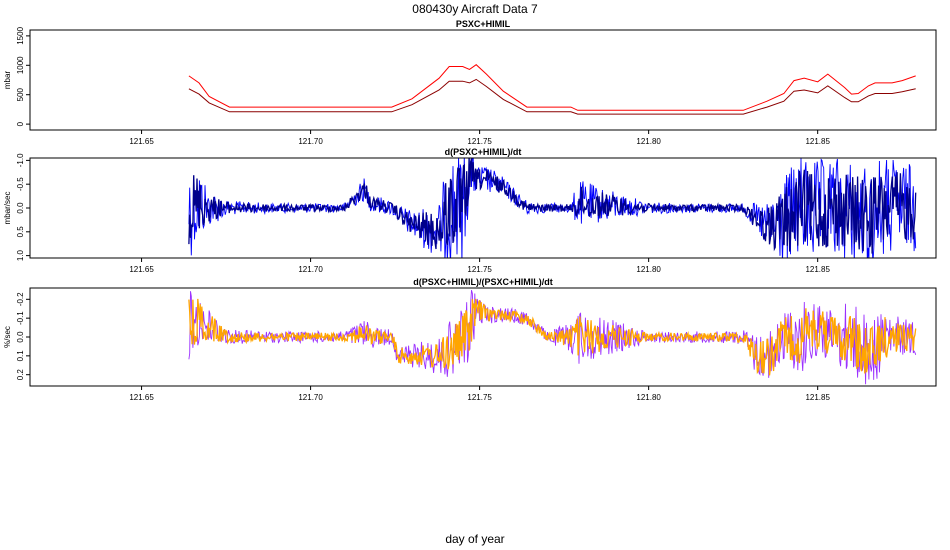  I want to click on y-tick-label: 0.5, so click(20, 232).